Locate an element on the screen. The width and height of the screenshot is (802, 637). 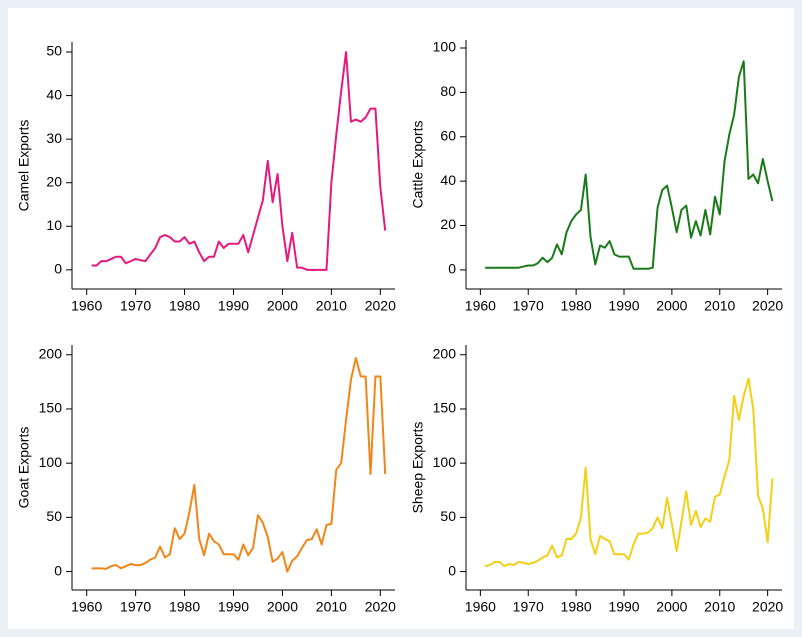
y-tick-label: 80 is located at coordinates (448, 91).